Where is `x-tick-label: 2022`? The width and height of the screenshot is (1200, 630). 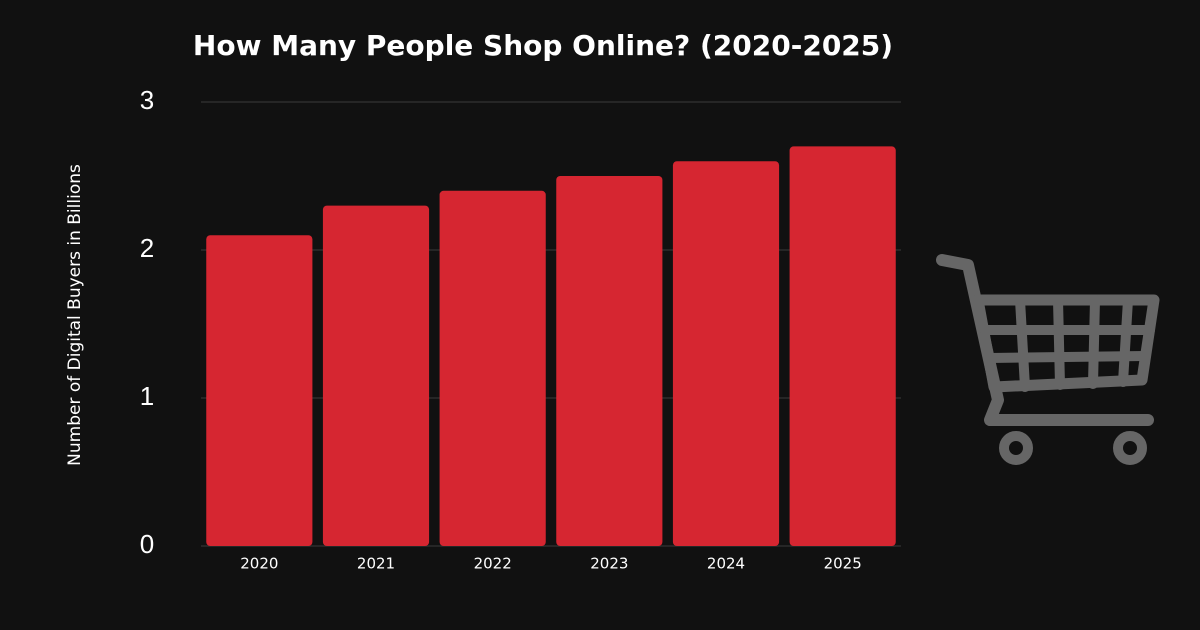
x-tick-label: 2022 is located at coordinates (493, 564).